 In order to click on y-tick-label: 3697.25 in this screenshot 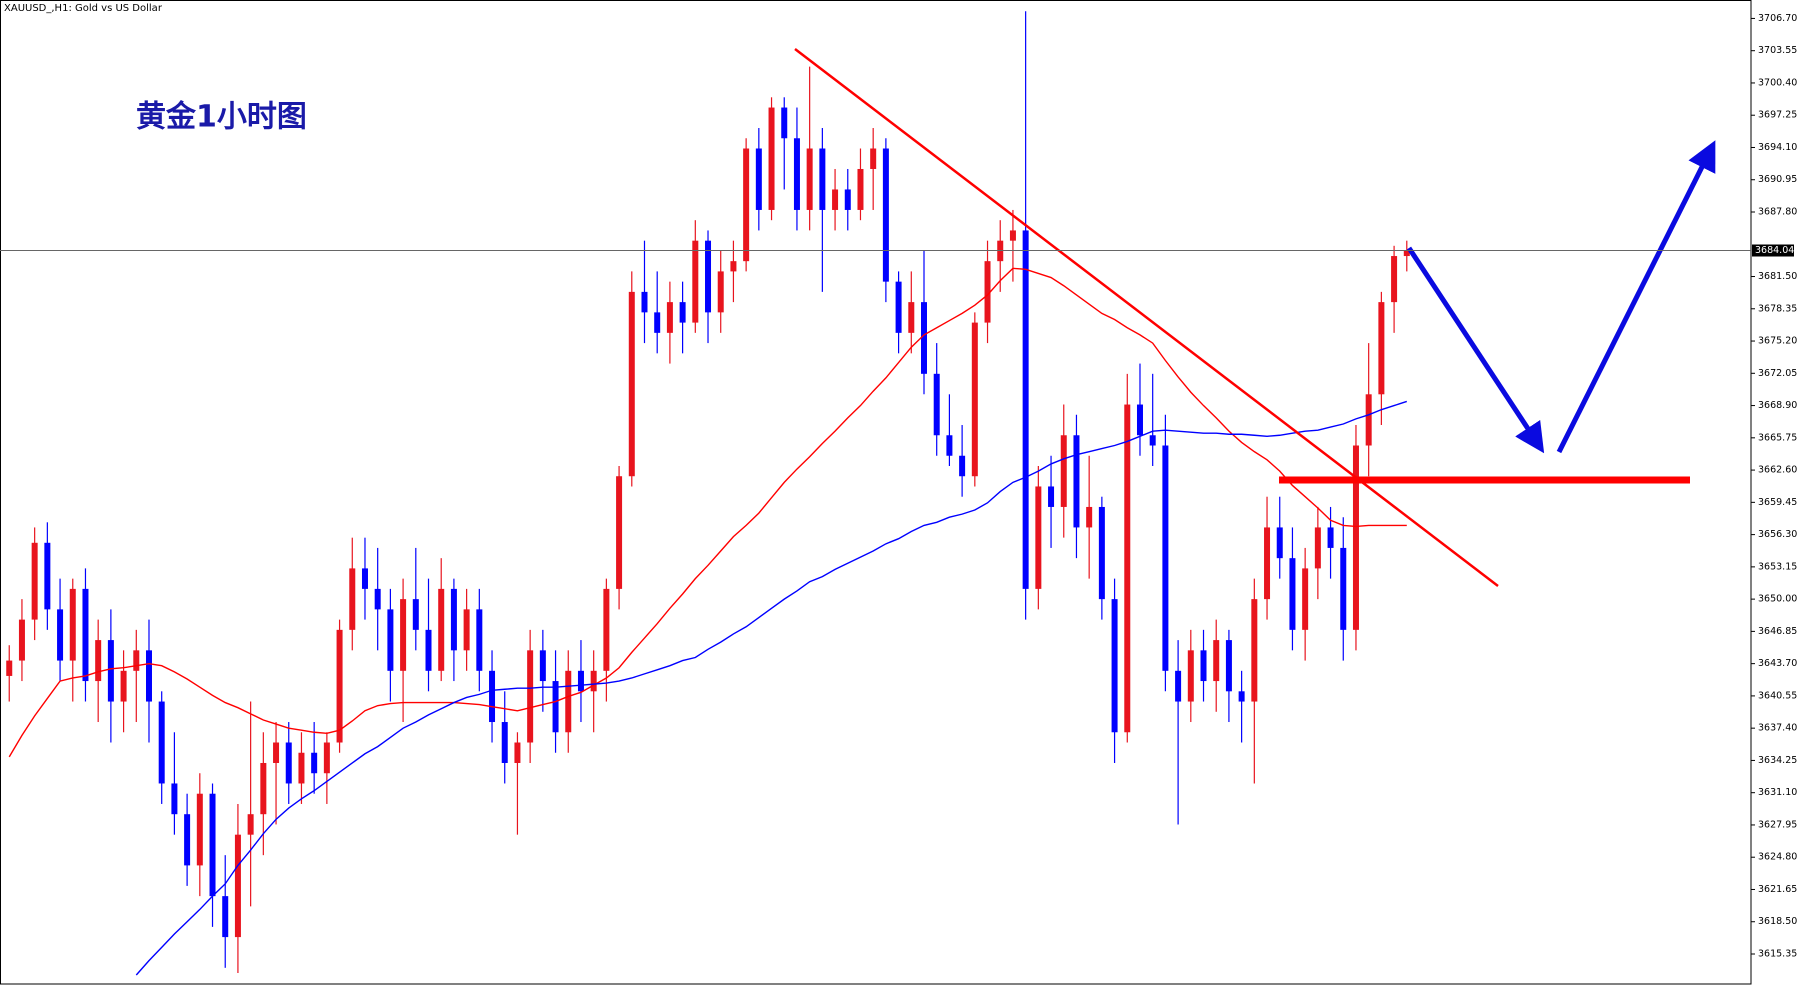, I will do `click(1777, 115)`.